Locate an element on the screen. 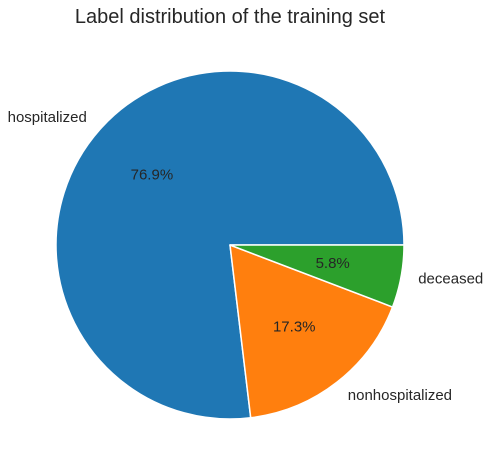 The image size is (490, 470). slice-nonhospitalized is located at coordinates (311, 331).